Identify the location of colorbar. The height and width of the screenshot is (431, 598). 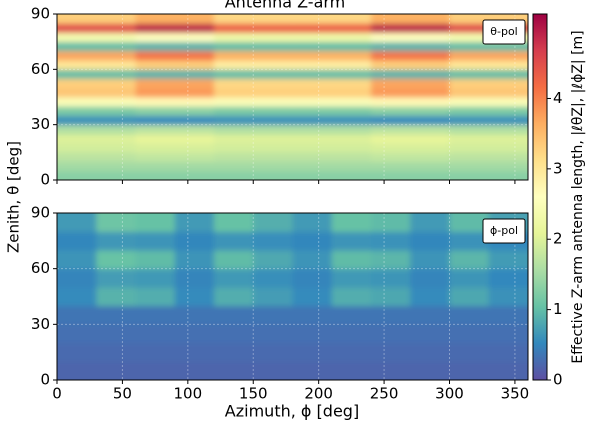
(540, 197).